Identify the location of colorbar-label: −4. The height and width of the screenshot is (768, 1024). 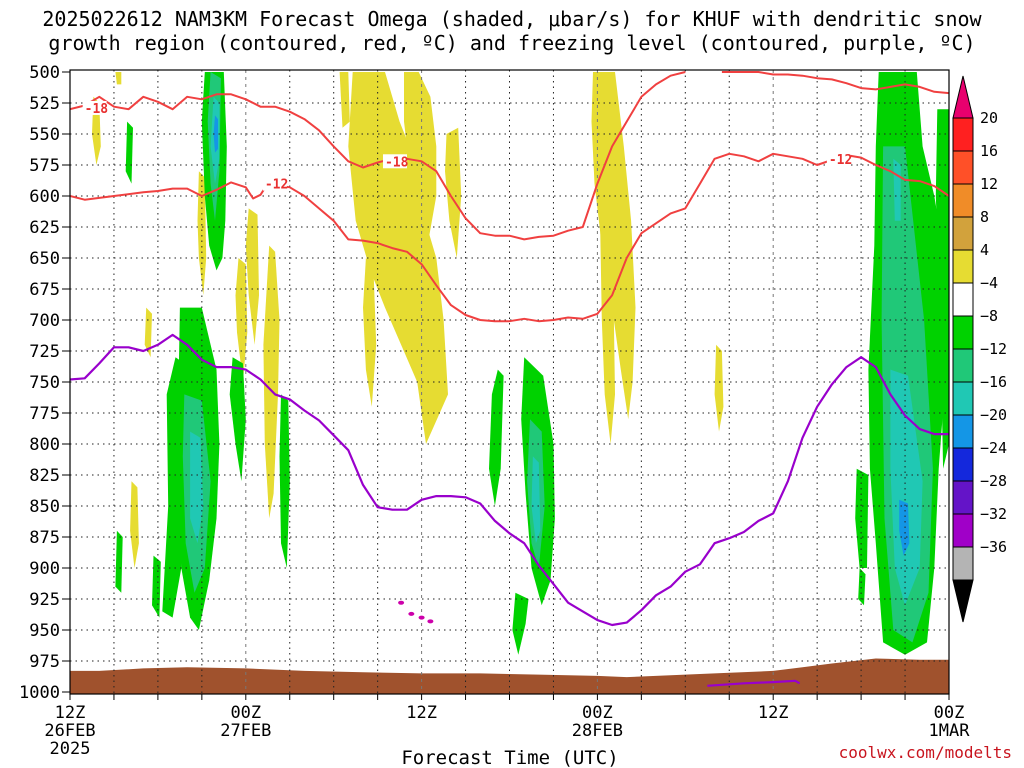
(989, 283).